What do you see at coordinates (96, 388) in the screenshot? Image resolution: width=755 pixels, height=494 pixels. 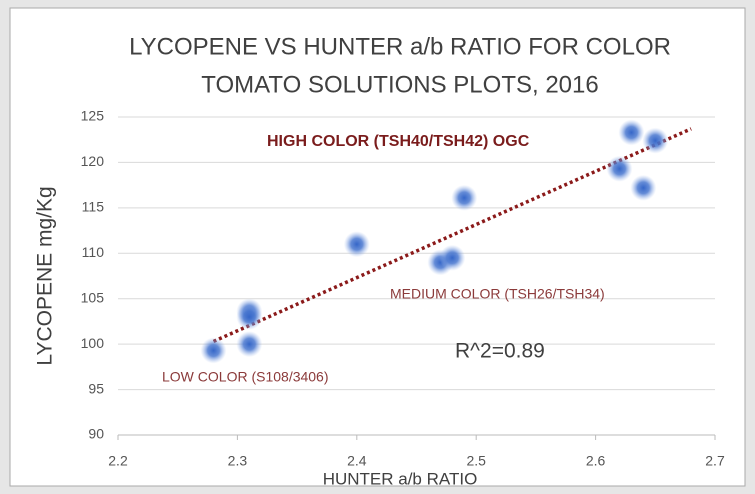 I see `y-tick-label: 95` at bounding box center [96, 388].